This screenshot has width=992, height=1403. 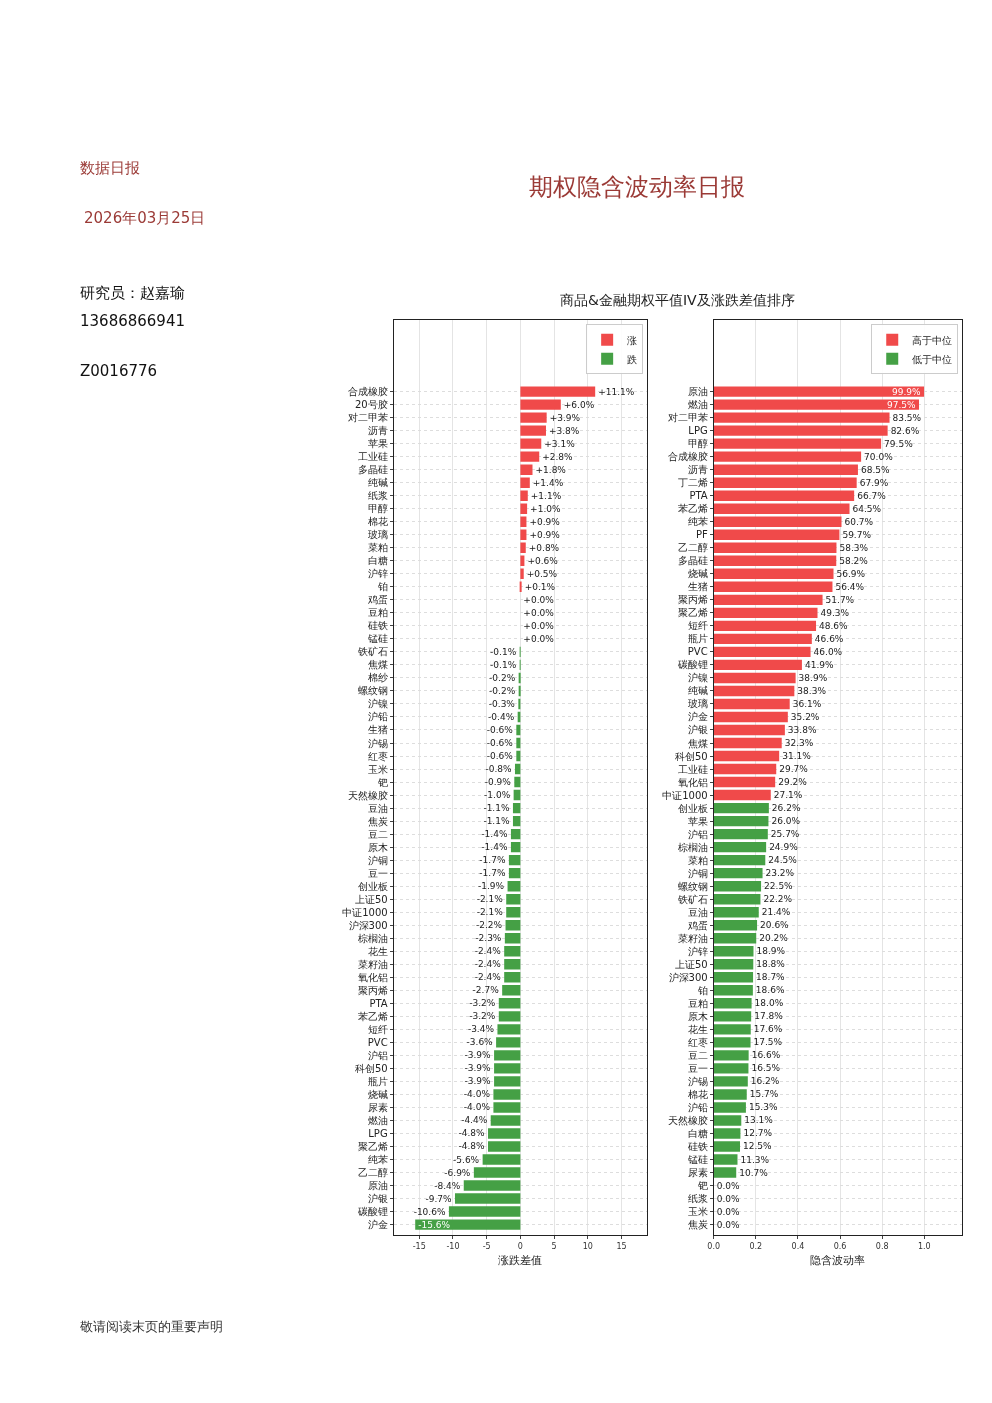 I want to click on data-label: 64.5%, so click(x=867, y=508).